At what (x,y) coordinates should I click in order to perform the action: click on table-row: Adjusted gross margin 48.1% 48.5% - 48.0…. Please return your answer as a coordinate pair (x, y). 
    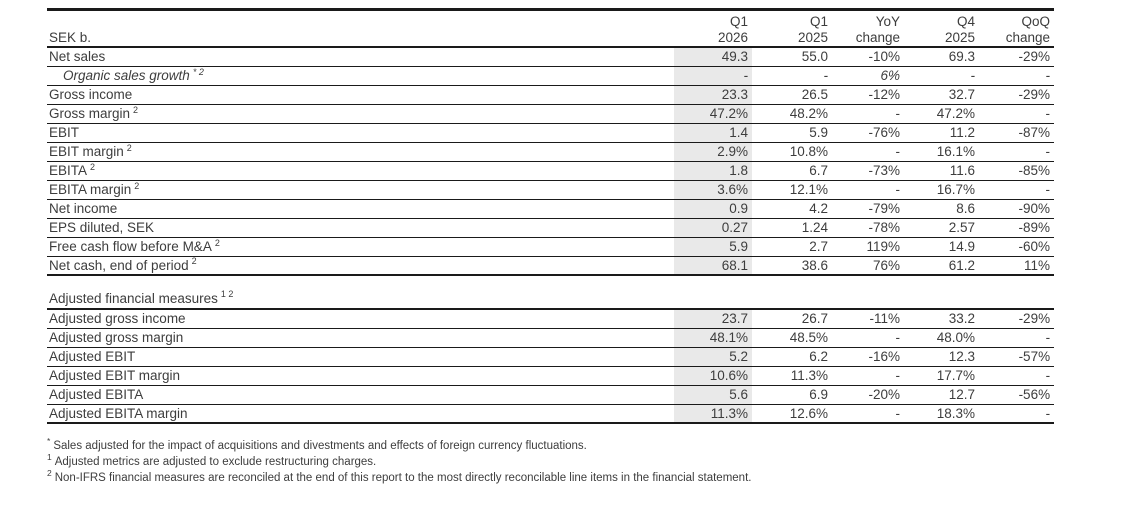
    Looking at the image, I should click on (551, 337).